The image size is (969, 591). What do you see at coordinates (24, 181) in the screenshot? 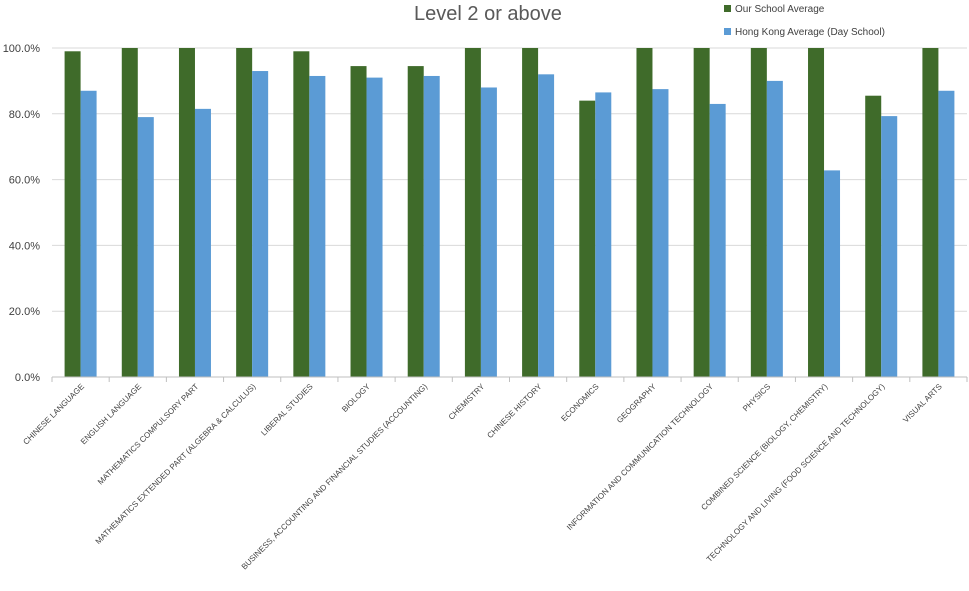
I see `y-tick-label: 60.0%` at bounding box center [24, 181].